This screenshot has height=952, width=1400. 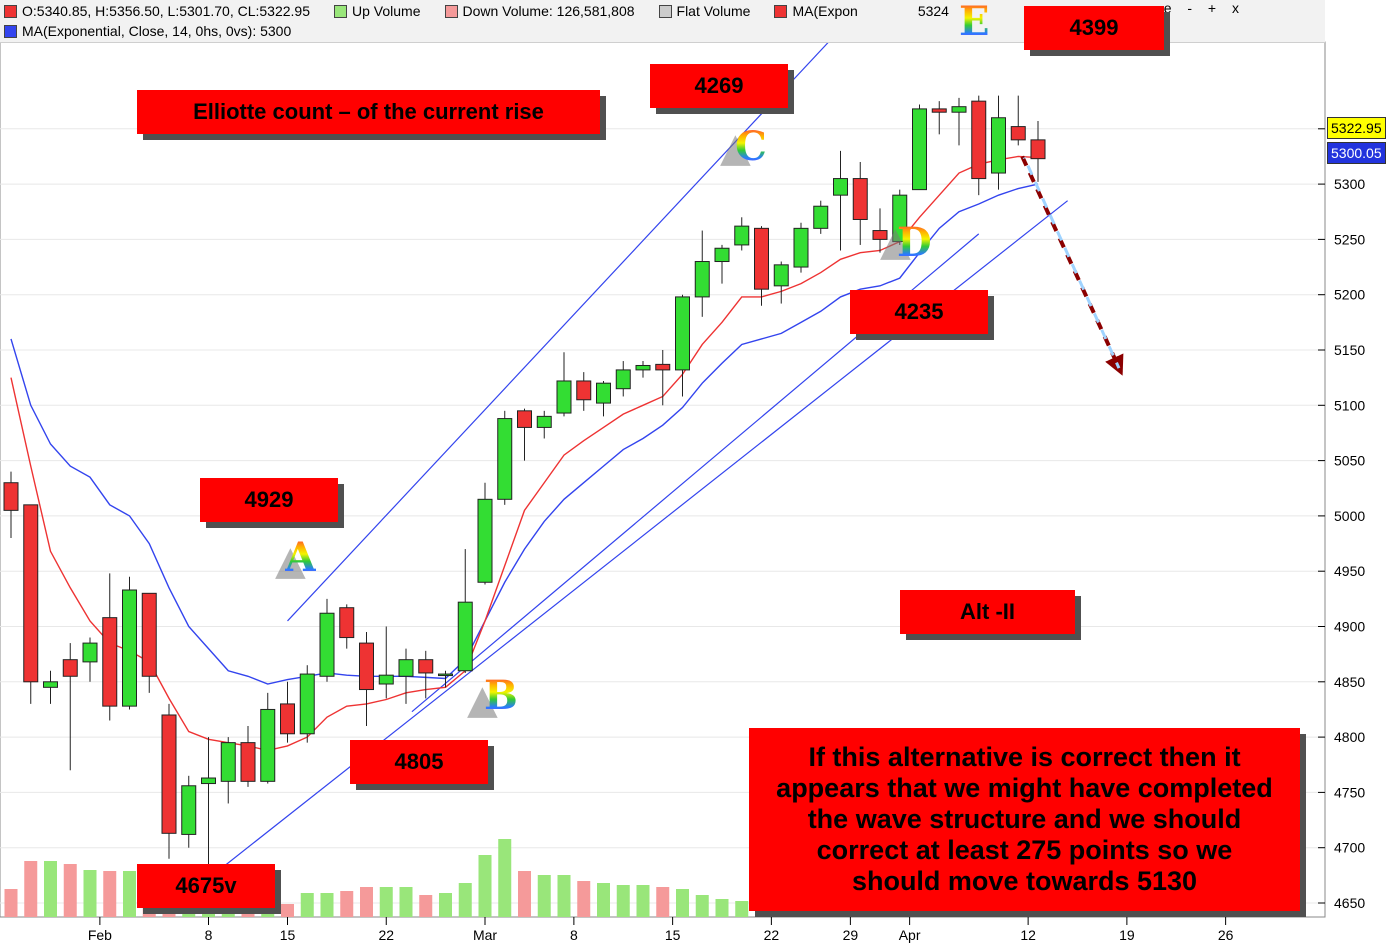 I want to click on y-tick-label: 4650, so click(x=1349, y=903).